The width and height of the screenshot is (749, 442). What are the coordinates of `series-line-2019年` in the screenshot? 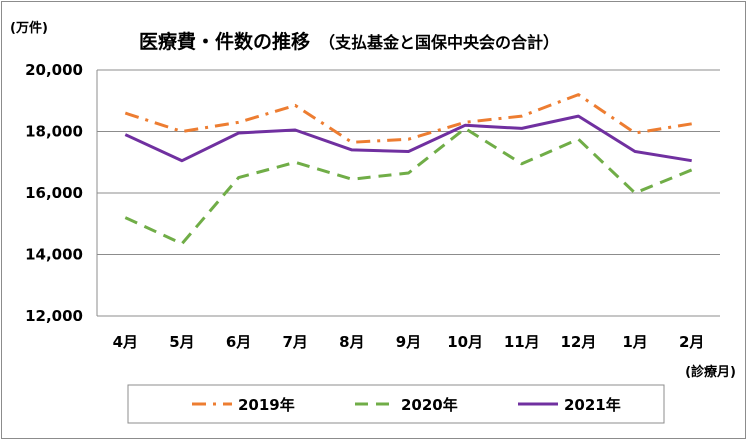 It's located at (408, 118).